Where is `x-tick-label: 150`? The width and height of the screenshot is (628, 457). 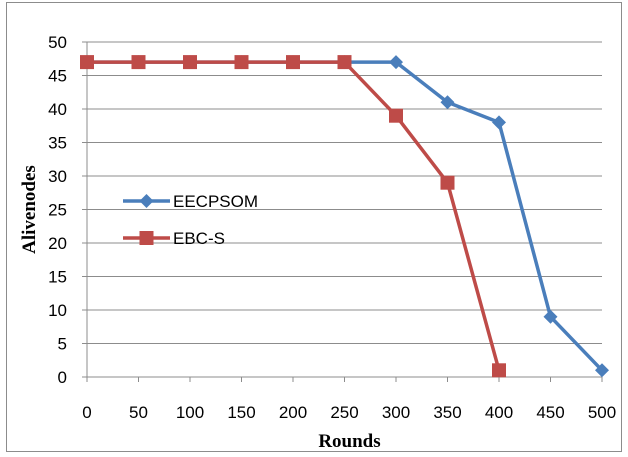 x-tick-label: 150 is located at coordinates (241, 412).